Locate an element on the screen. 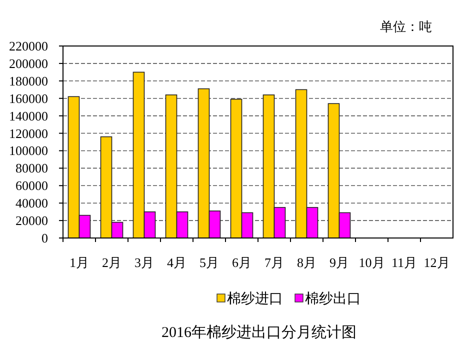 The image size is (470, 344). y-tick-label: 60000 is located at coordinates (32, 186).